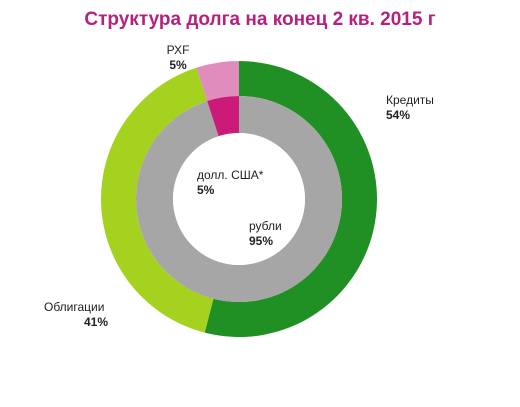  Describe the element at coordinates (398, 115) in the screenshot. I see `label-credits-percent: 54%` at that location.